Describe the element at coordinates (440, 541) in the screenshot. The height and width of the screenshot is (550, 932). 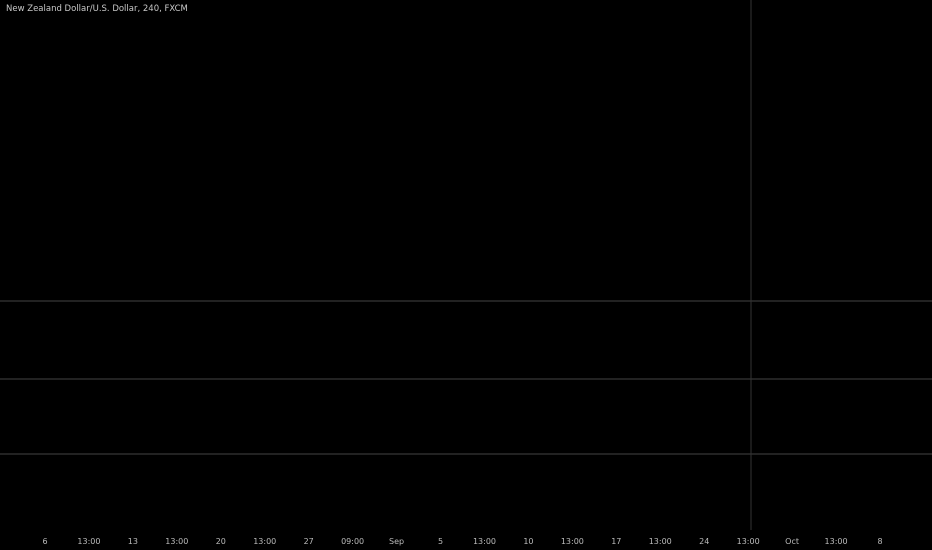
I see `x-tick-label: 5` at that location.